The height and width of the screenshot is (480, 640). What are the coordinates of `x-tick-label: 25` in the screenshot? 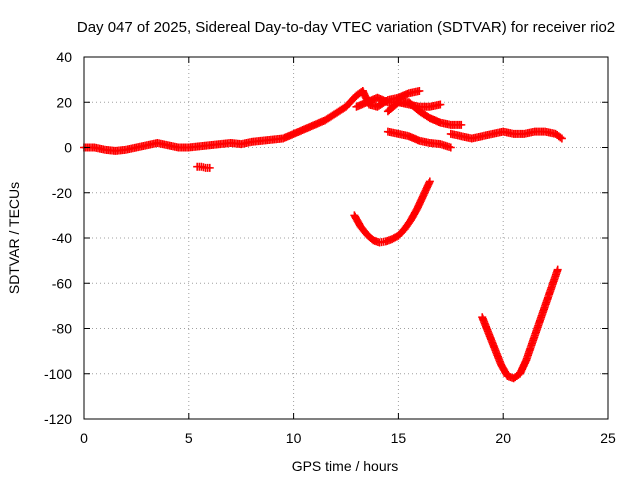 It's located at (608, 438).